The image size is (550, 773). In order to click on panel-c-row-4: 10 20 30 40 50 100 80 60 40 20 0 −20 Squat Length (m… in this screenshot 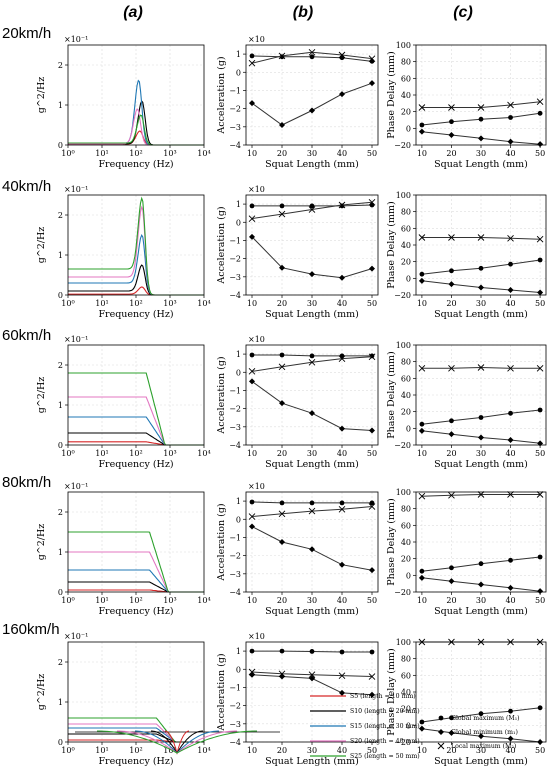, I will do `click(466, 552)`.